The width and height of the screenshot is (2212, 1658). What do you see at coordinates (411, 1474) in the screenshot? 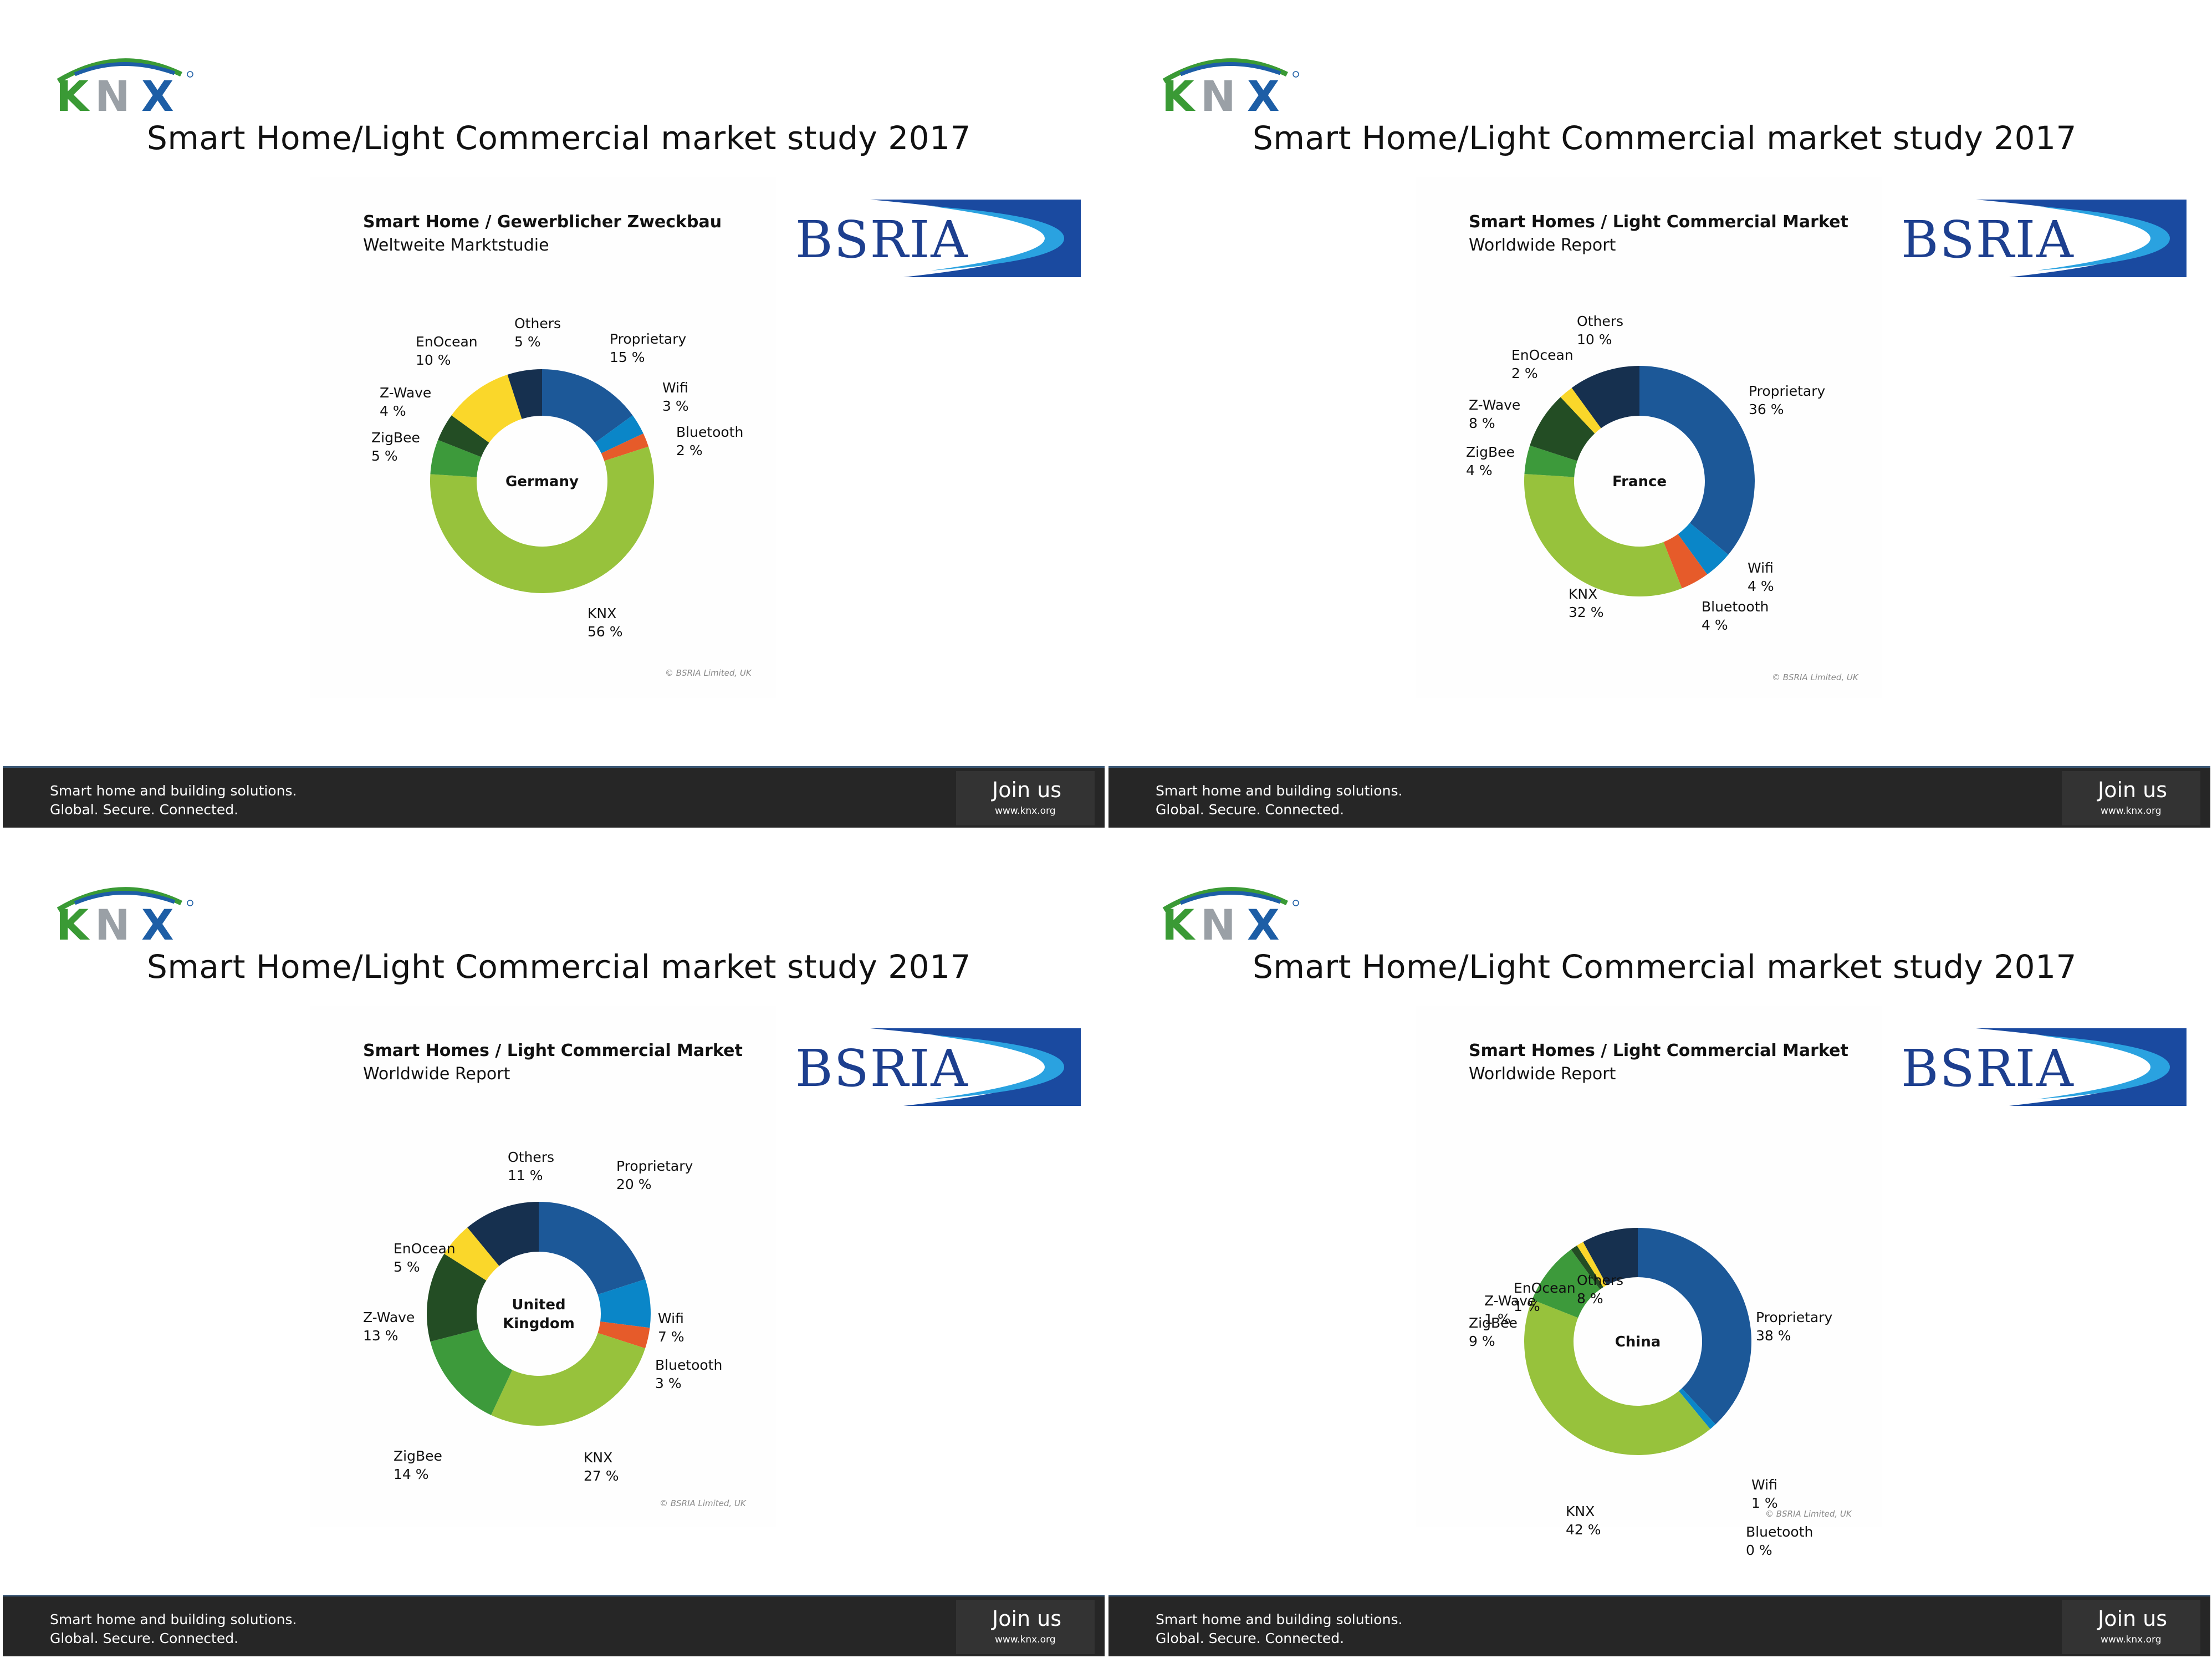
I see `value-zigbee: 14 %` at bounding box center [411, 1474].